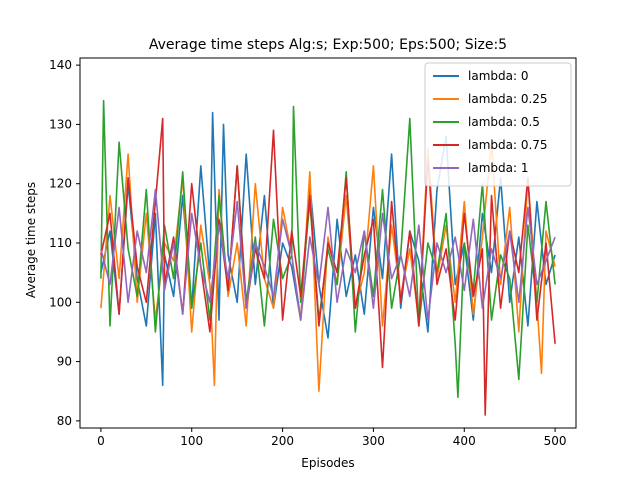 The width and height of the screenshot is (640, 485). Describe the element at coordinates (498, 76) in the screenshot. I see `legend-label-0: lambda: 0` at that location.